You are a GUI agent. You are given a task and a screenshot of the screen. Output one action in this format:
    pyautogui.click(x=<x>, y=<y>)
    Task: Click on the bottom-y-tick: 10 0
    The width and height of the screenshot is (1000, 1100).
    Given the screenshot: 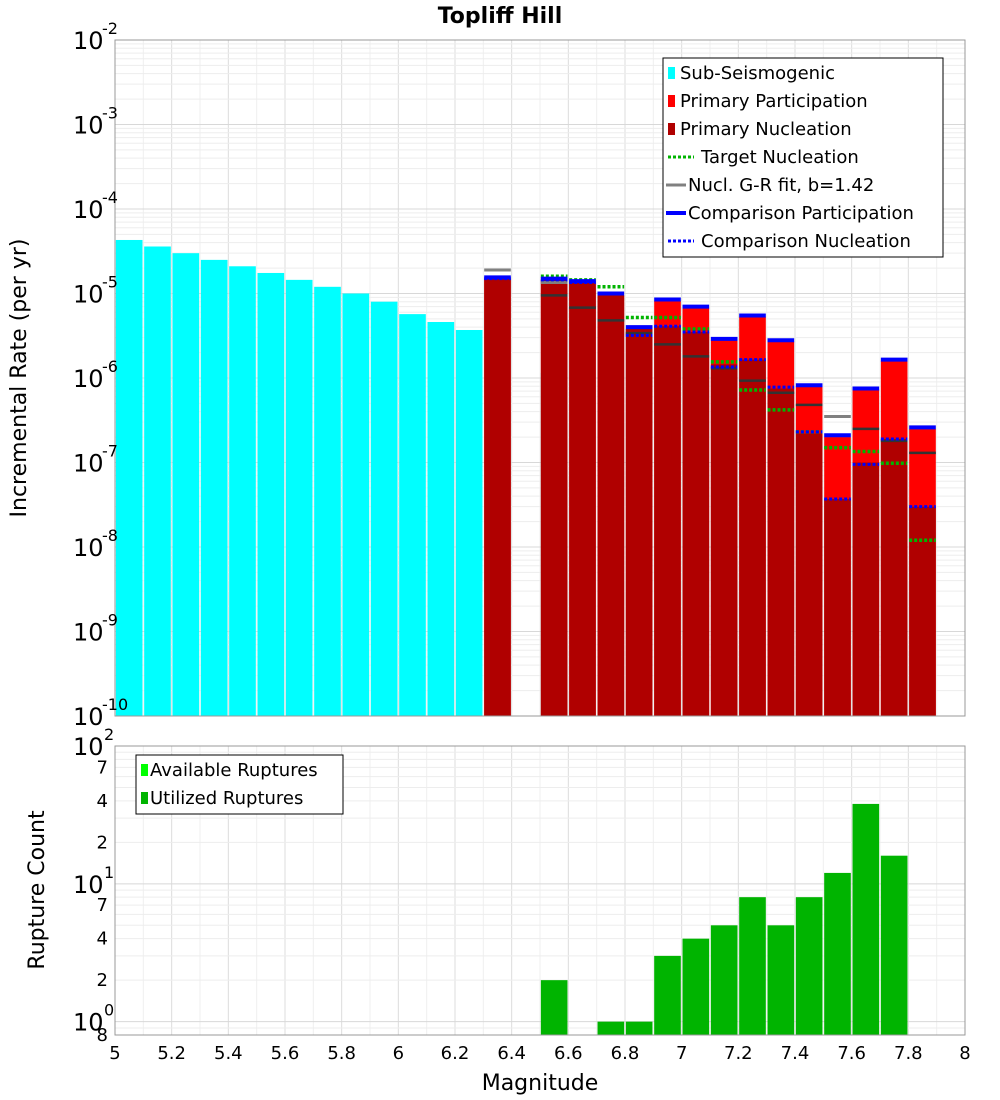 What is the action you would take?
    pyautogui.click(x=93, y=1019)
    